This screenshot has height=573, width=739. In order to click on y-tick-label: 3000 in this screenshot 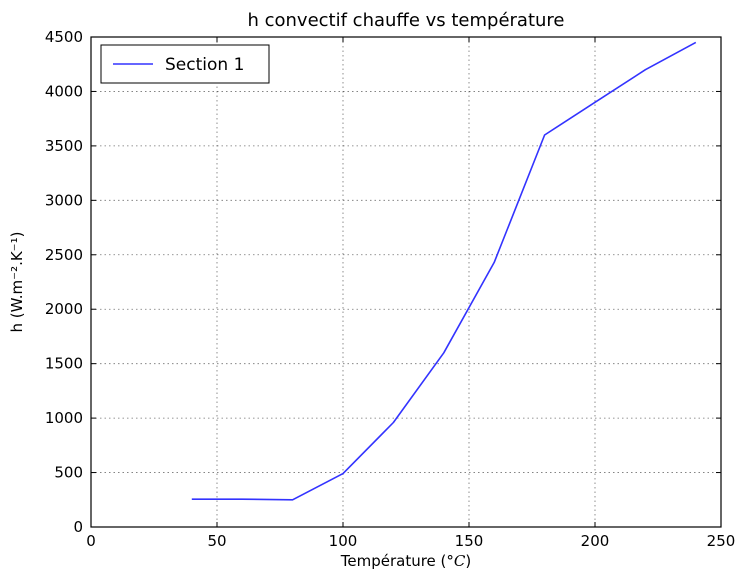, I will do `click(64, 200)`.